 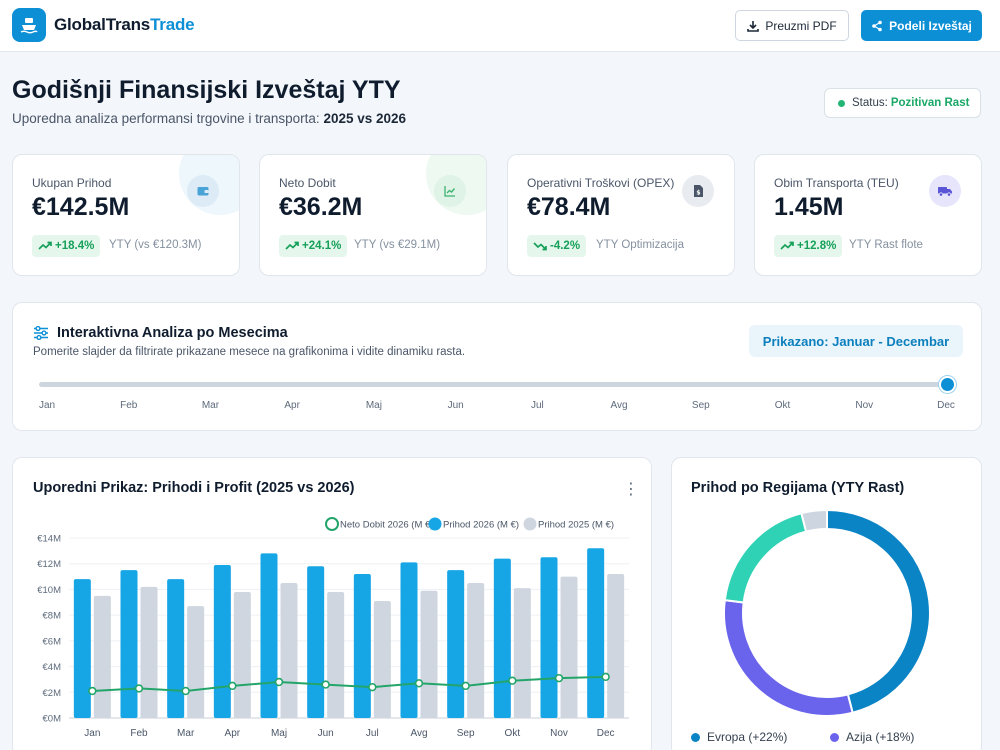 I want to click on month-label: Feb, so click(x=129, y=405).